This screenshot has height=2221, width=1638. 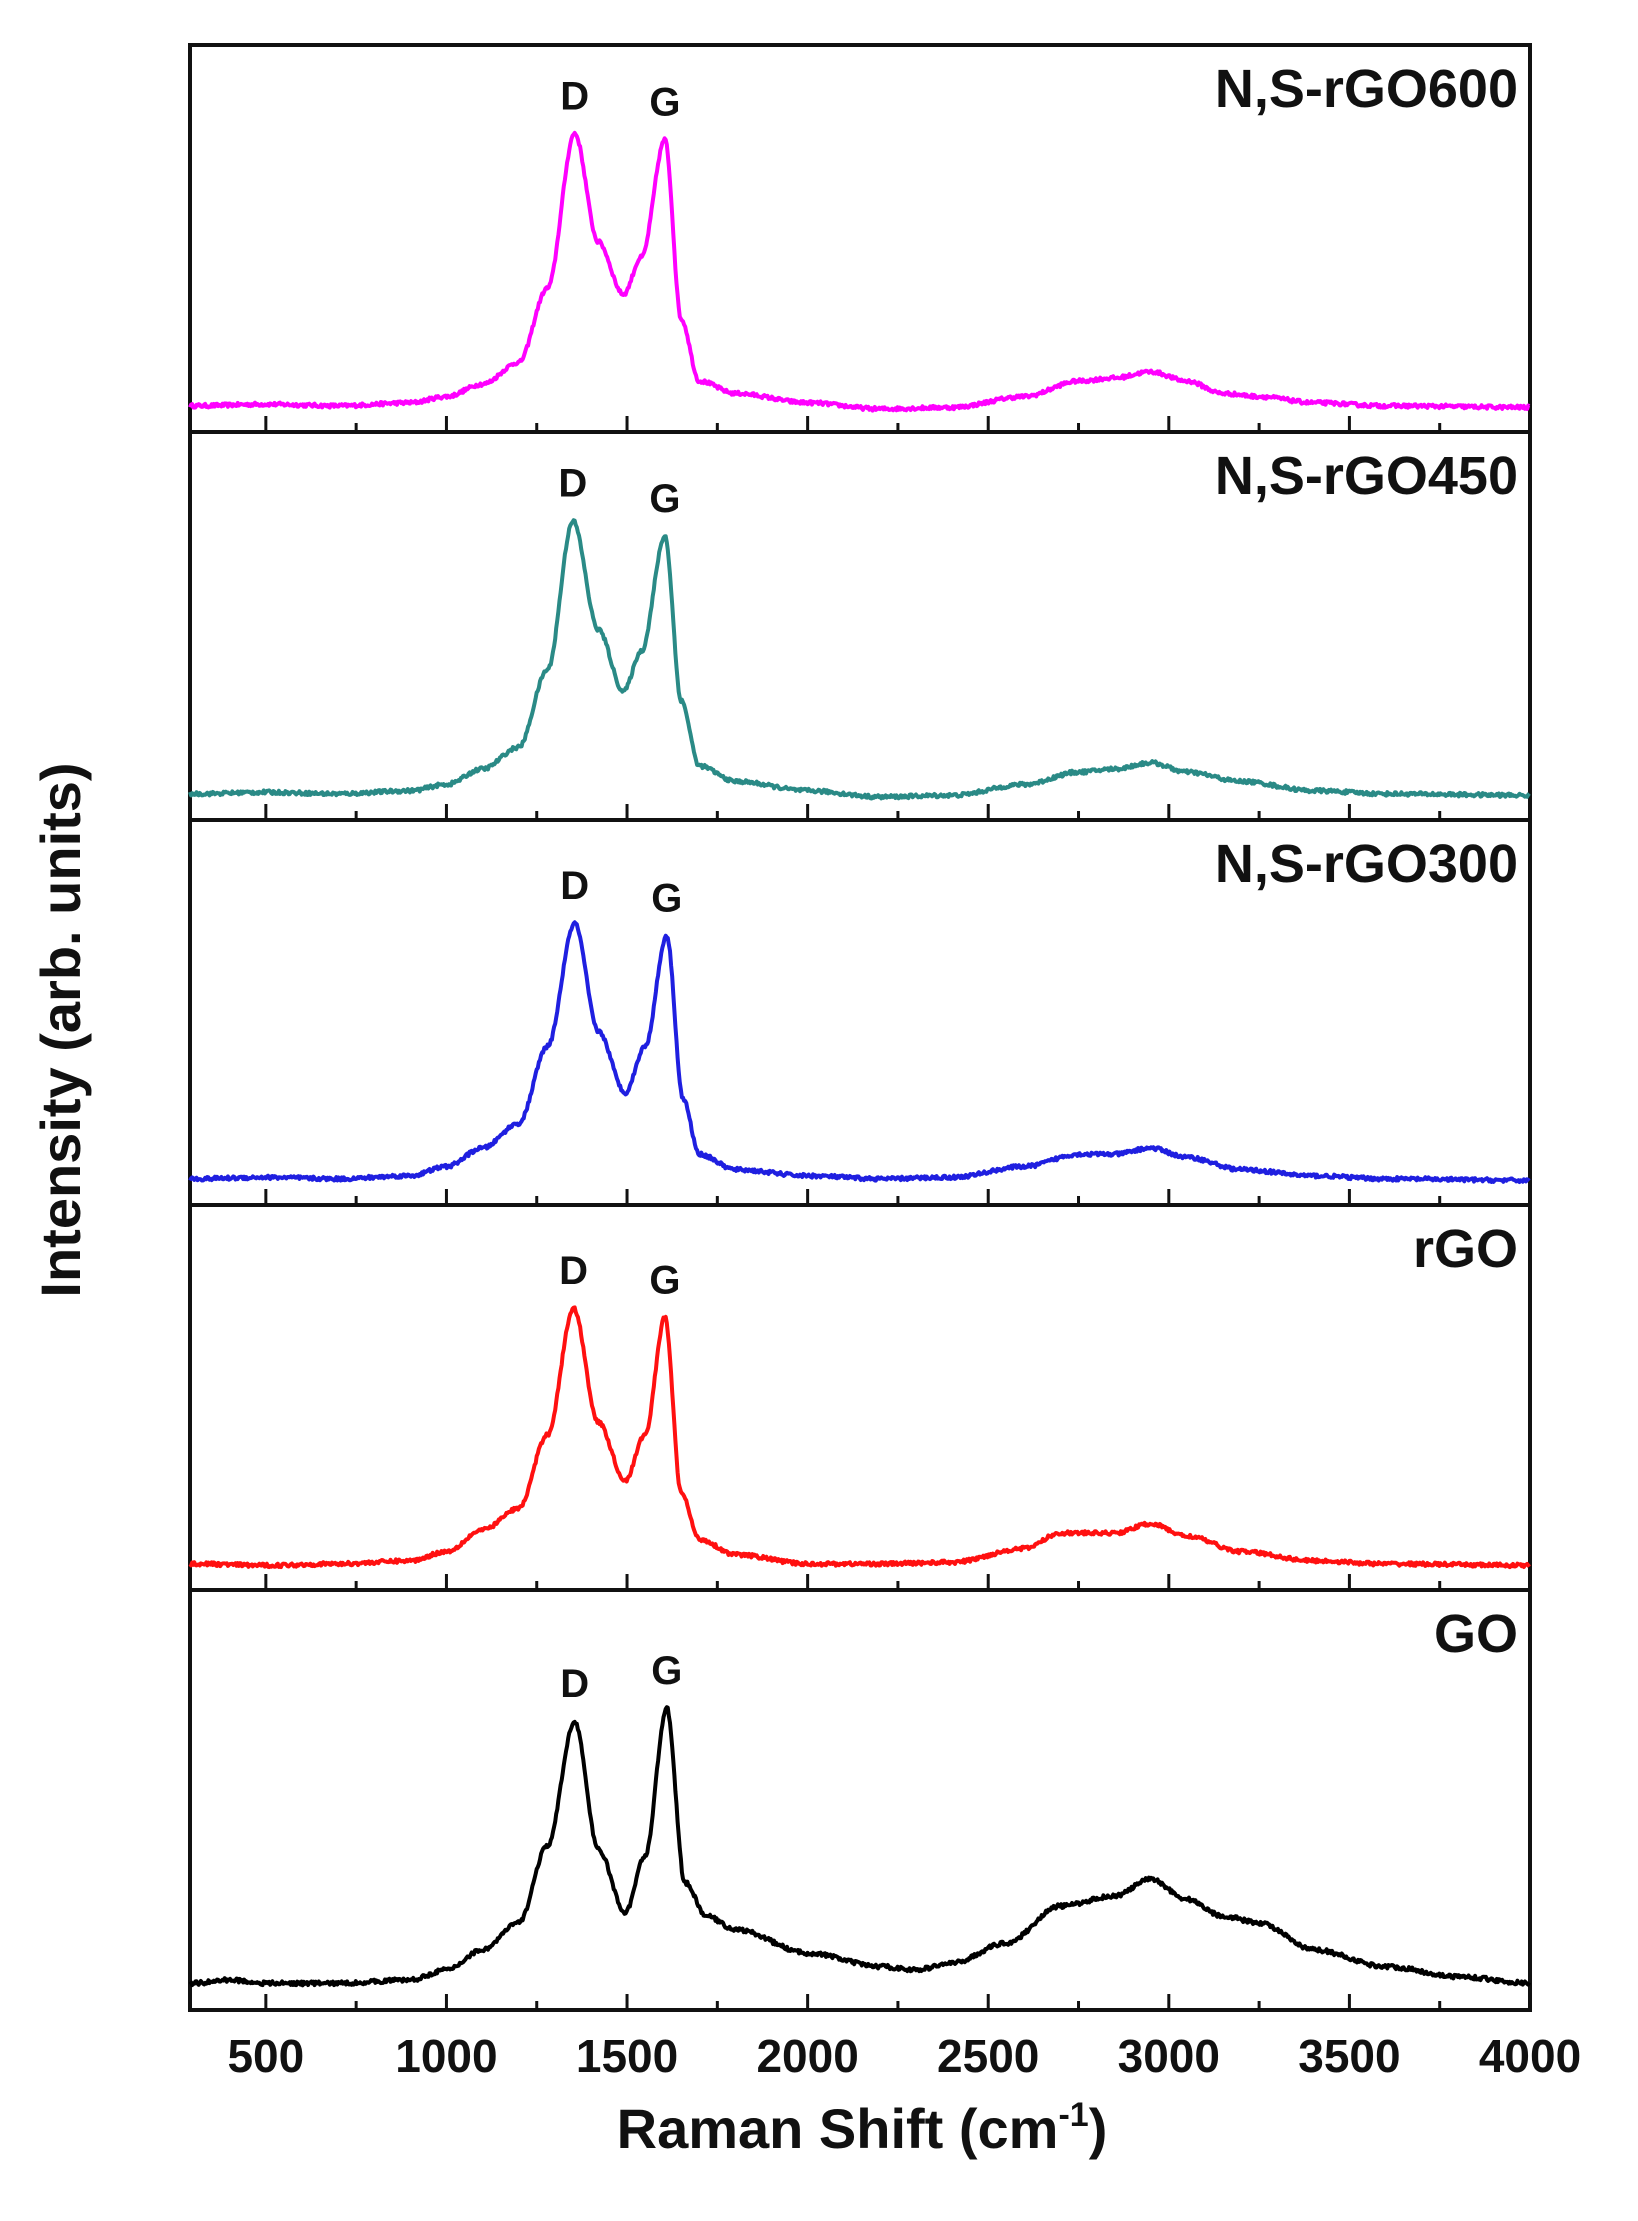 What do you see at coordinates (859, 659) in the screenshot?
I see `spectrum-line-N,S-rGO450` at bounding box center [859, 659].